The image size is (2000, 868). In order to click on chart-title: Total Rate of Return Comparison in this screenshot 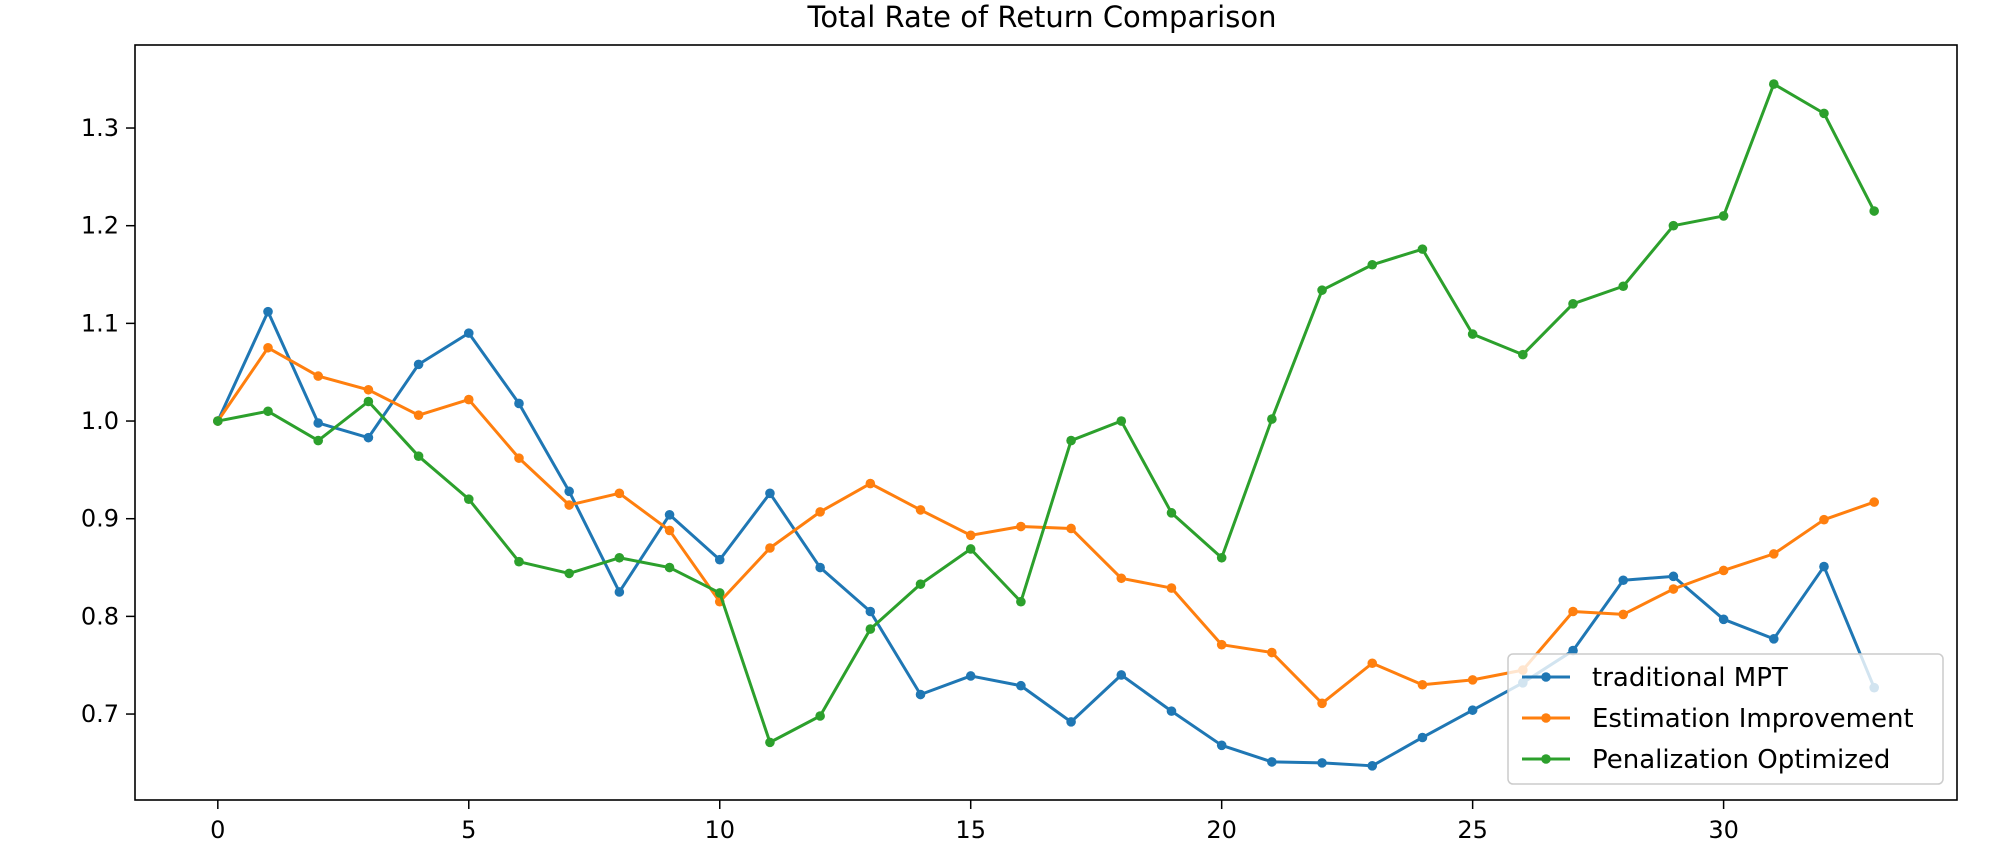, I will do `click(1042, 17)`.